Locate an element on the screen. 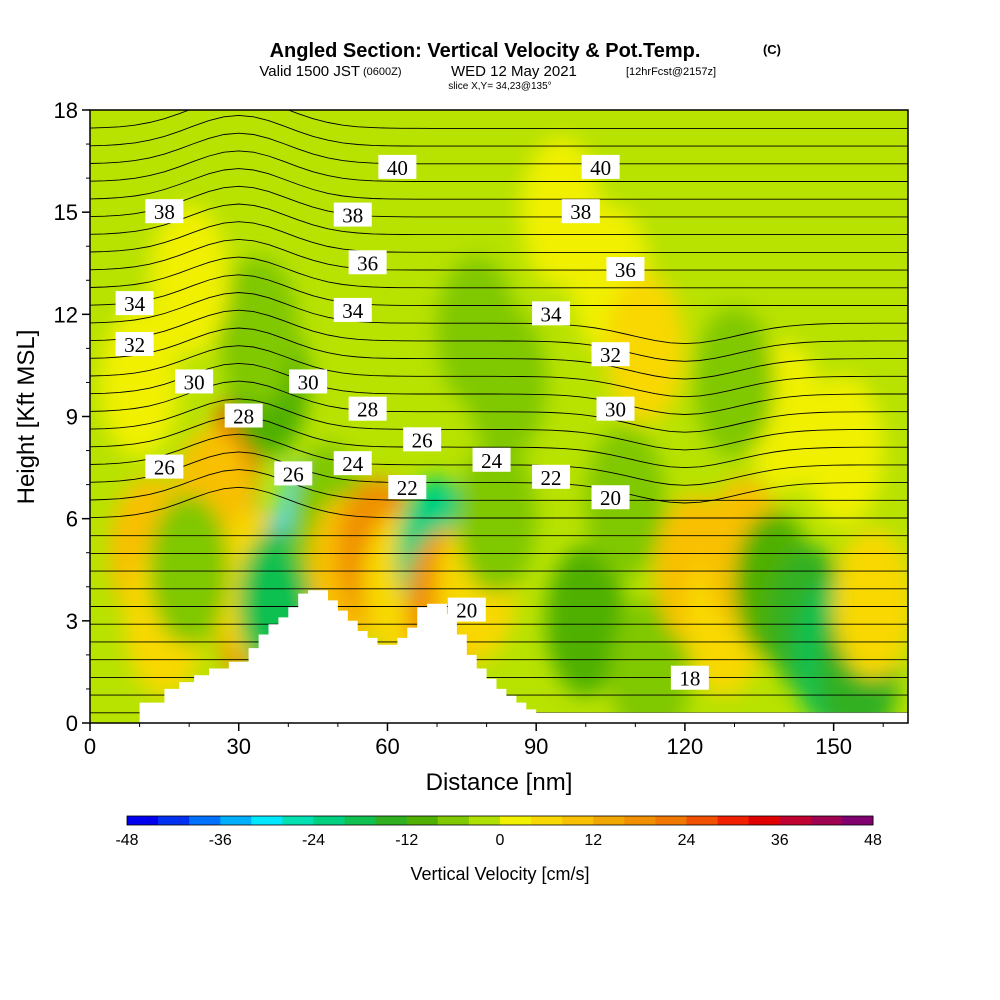 Image resolution: width=1000 pixels, height=1000 pixels. x-tick-label: 90 is located at coordinates (536, 746).